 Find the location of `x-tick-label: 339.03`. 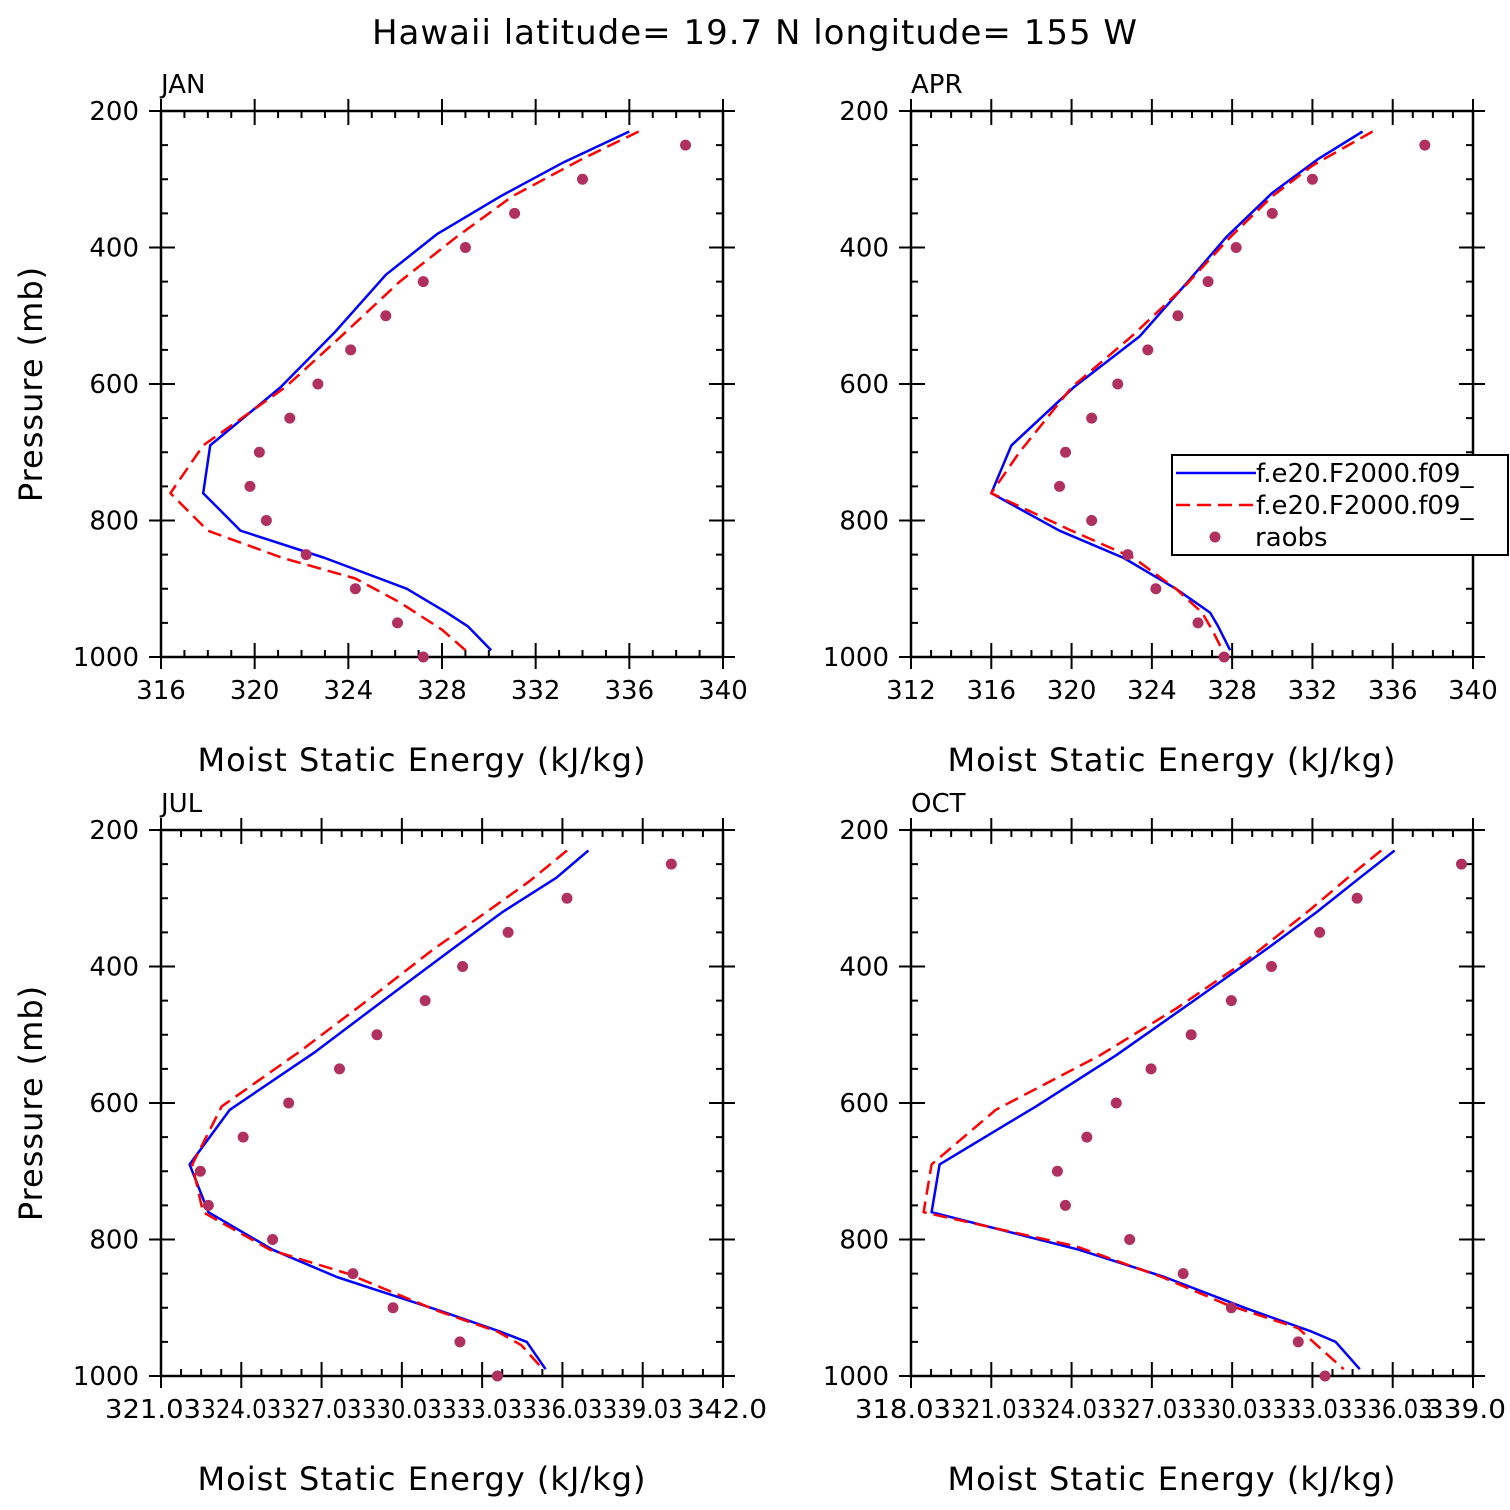

x-tick-label: 339.03 is located at coordinates (643, 1410).